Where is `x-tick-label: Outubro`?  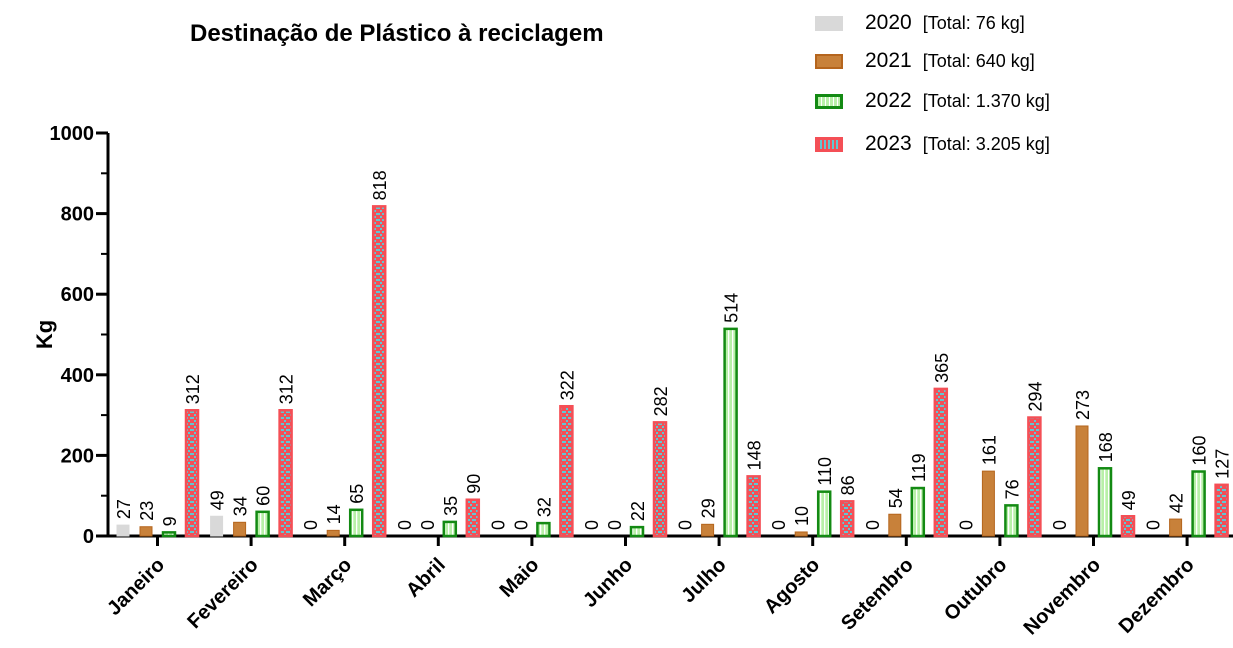 x-tick-label: Outubro is located at coordinates (975, 589).